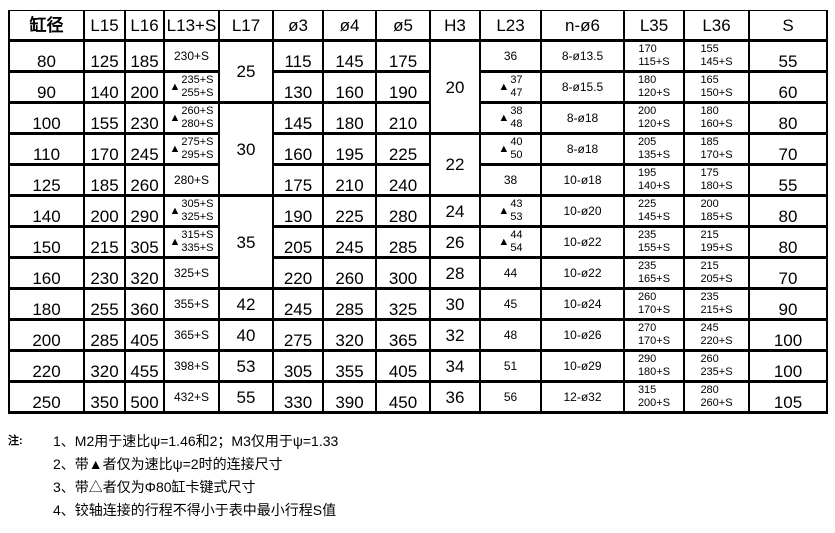  Describe the element at coordinates (104, 304) in the screenshot. I see `cell-l15: 255` at that location.